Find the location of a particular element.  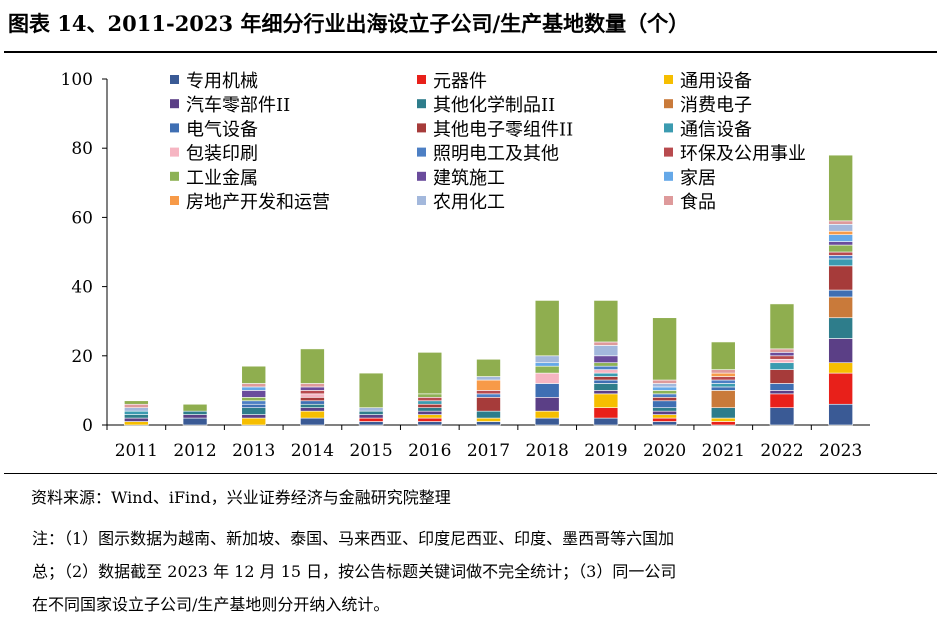

legend-label: 包装印刷 is located at coordinates (222, 154).